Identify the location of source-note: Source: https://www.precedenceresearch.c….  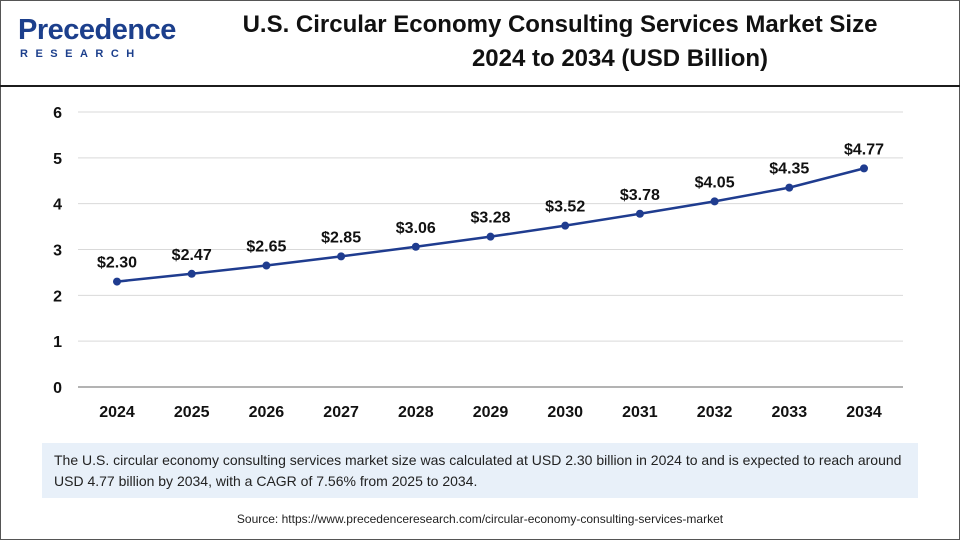
(480, 519).